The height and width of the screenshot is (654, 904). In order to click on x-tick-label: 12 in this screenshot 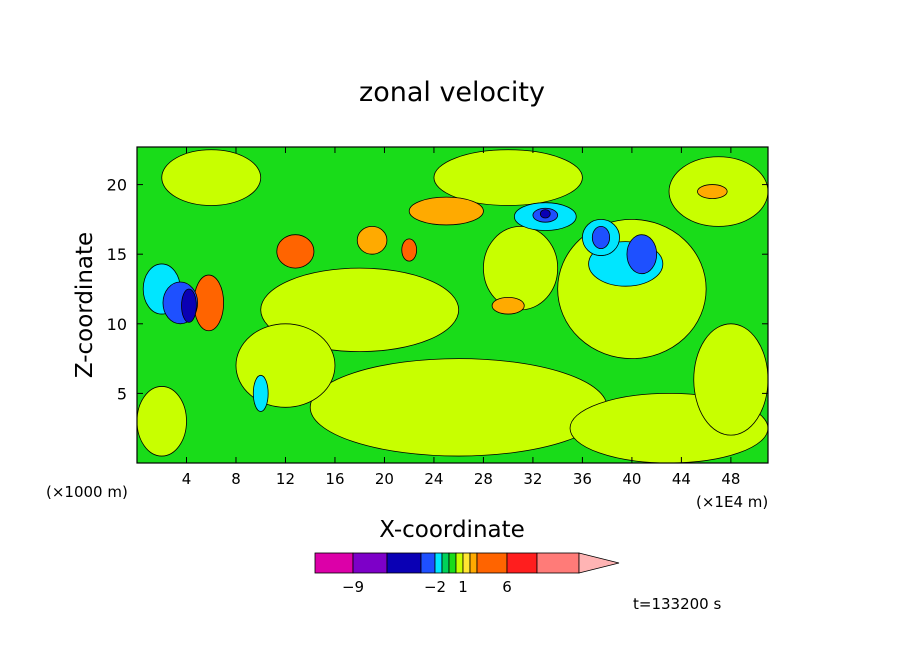, I will do `click(285, 479)`.